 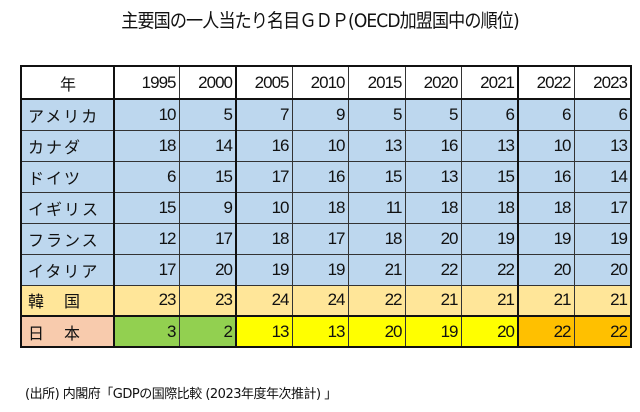 I want to click on rank-cell: 3, so click(x=146, y=331).